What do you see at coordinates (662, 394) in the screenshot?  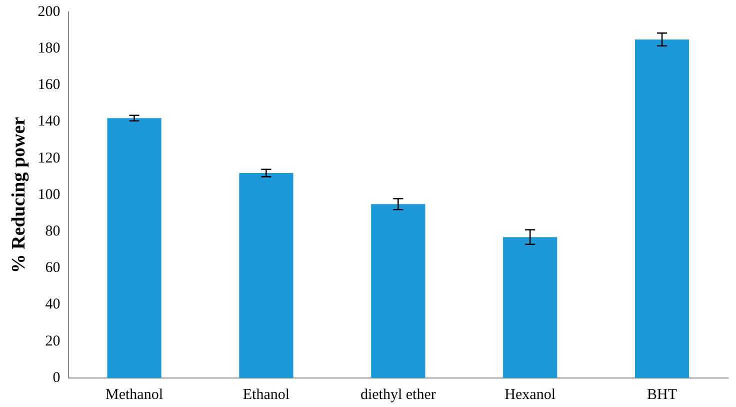 I see `x-tick-label: BHT` at bounding box center [662, 394].